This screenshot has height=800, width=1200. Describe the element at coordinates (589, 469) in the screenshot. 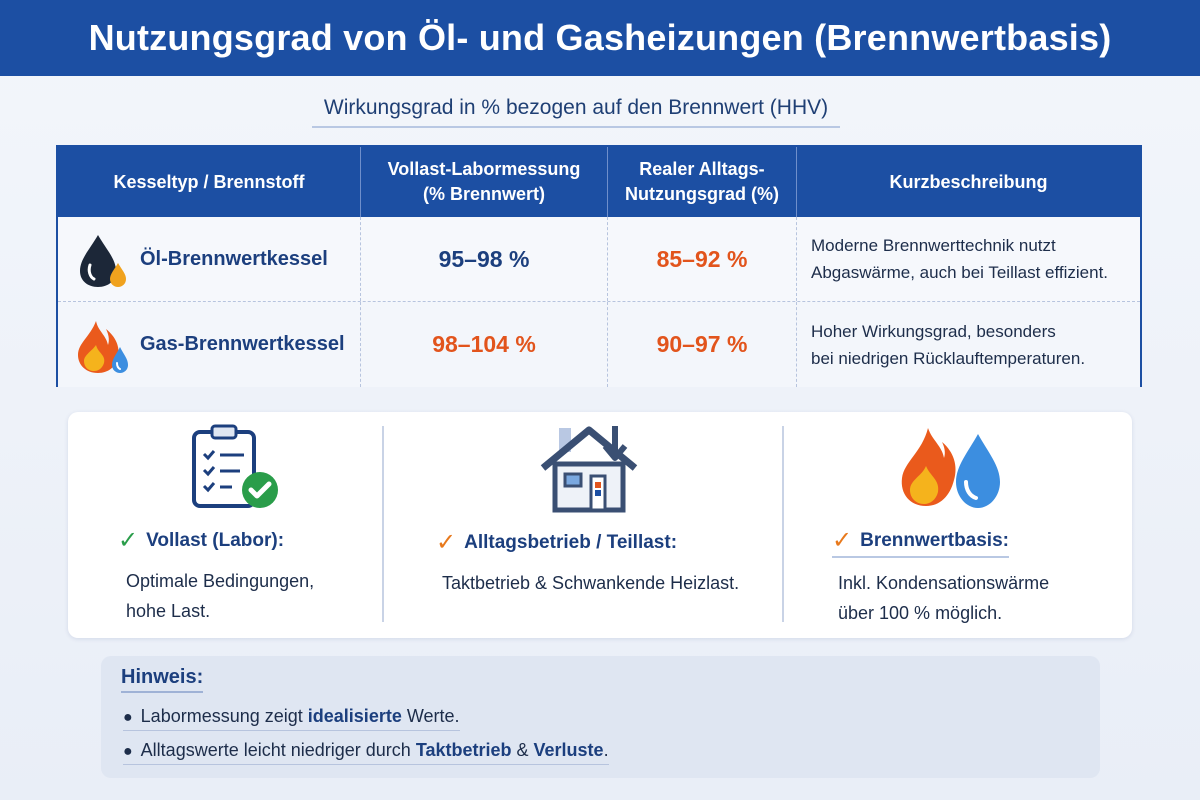

I see `house-icon` at that location.